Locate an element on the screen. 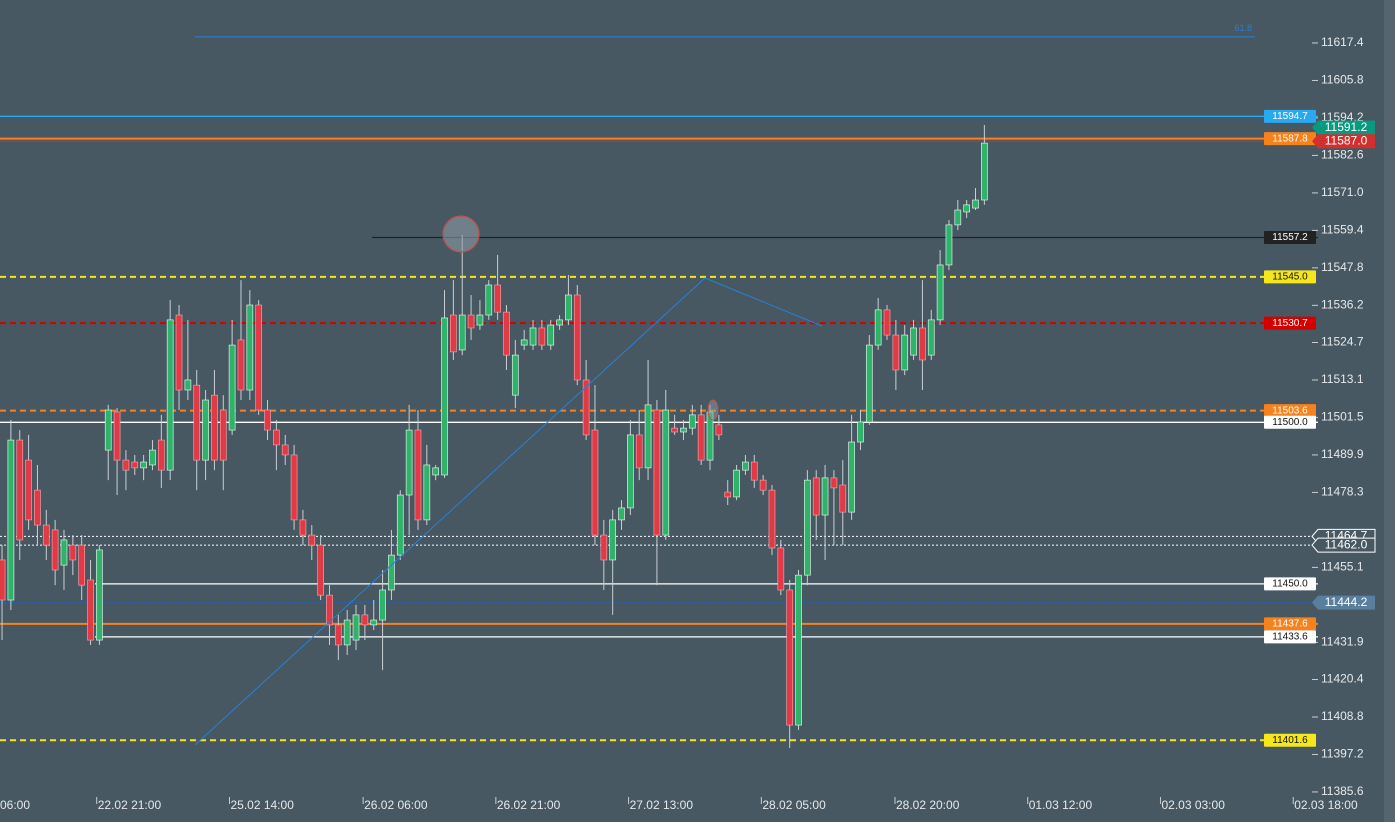 The image size is (1395, 822). axis-tag-label: 11591.2 is located at coordinates (1346, 127).